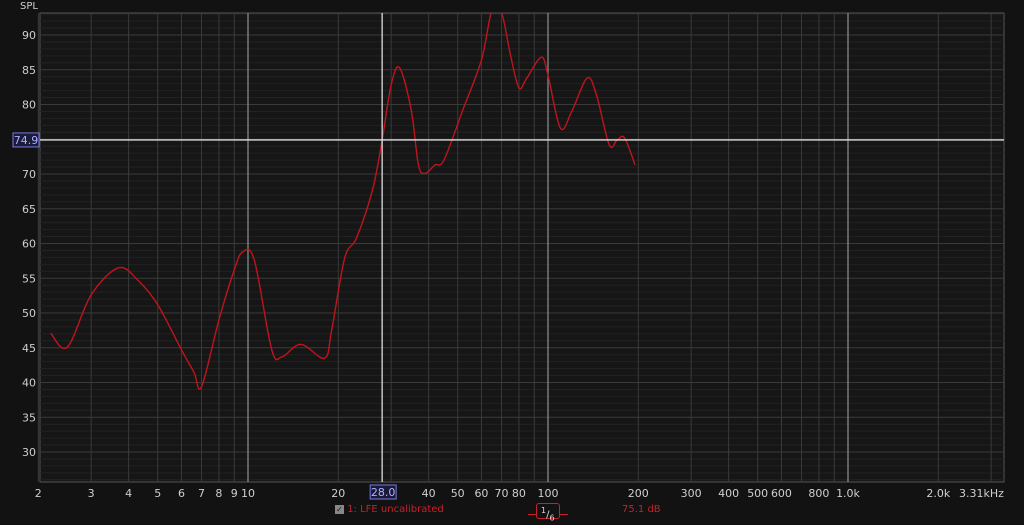  I want to click on y-tick-label: 50, so click(29, 313).